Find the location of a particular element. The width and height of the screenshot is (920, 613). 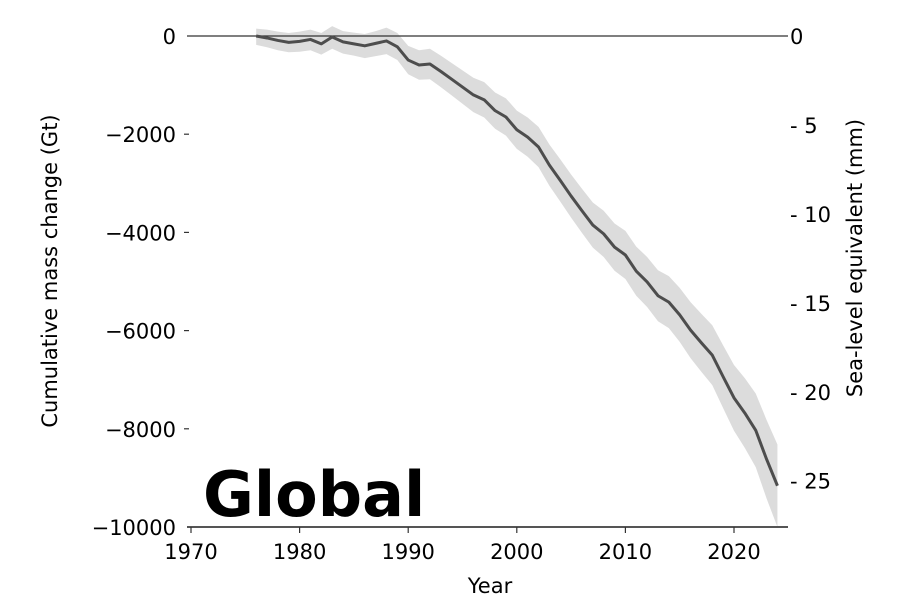

x-tick-label: 1980 is located at coordinates (299, 552).